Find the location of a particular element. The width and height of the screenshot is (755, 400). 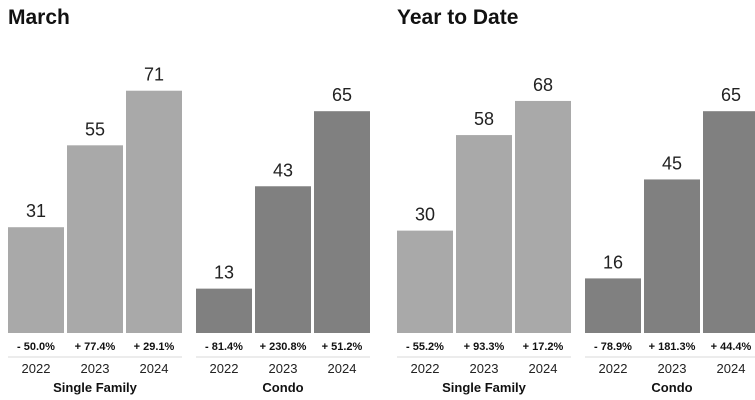

percent-change-label: - 50.0% is located at coordinates (36, 347).